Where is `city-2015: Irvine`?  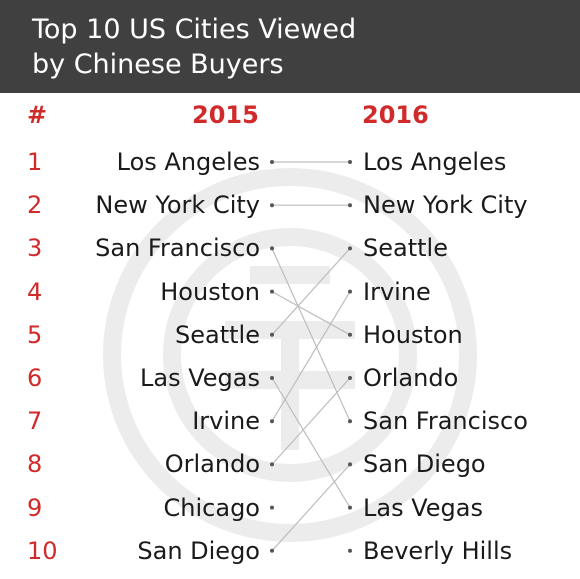 city-2015: Irvine is located at coordinates (226, 421).